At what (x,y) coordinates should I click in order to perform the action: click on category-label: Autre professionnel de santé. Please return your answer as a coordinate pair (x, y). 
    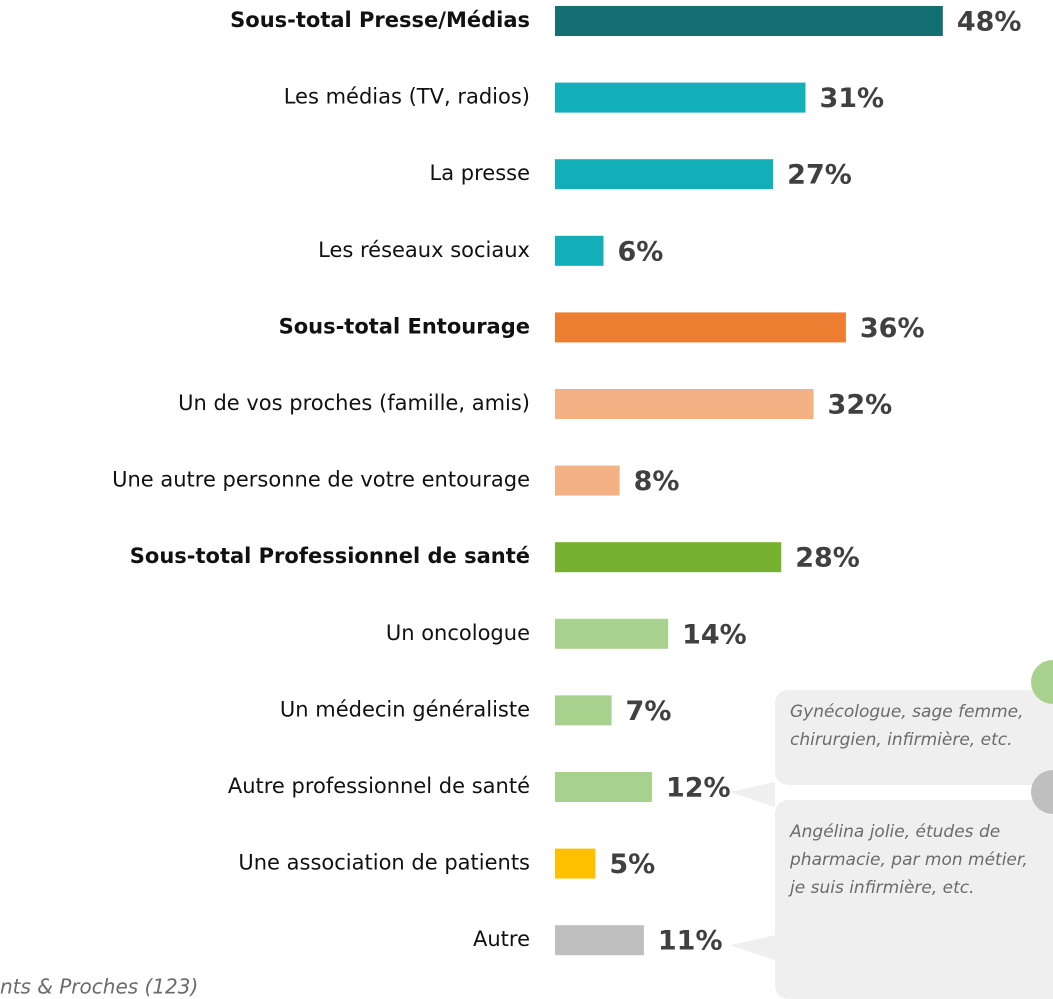
    Looking at the image, I should click on (379, 786).